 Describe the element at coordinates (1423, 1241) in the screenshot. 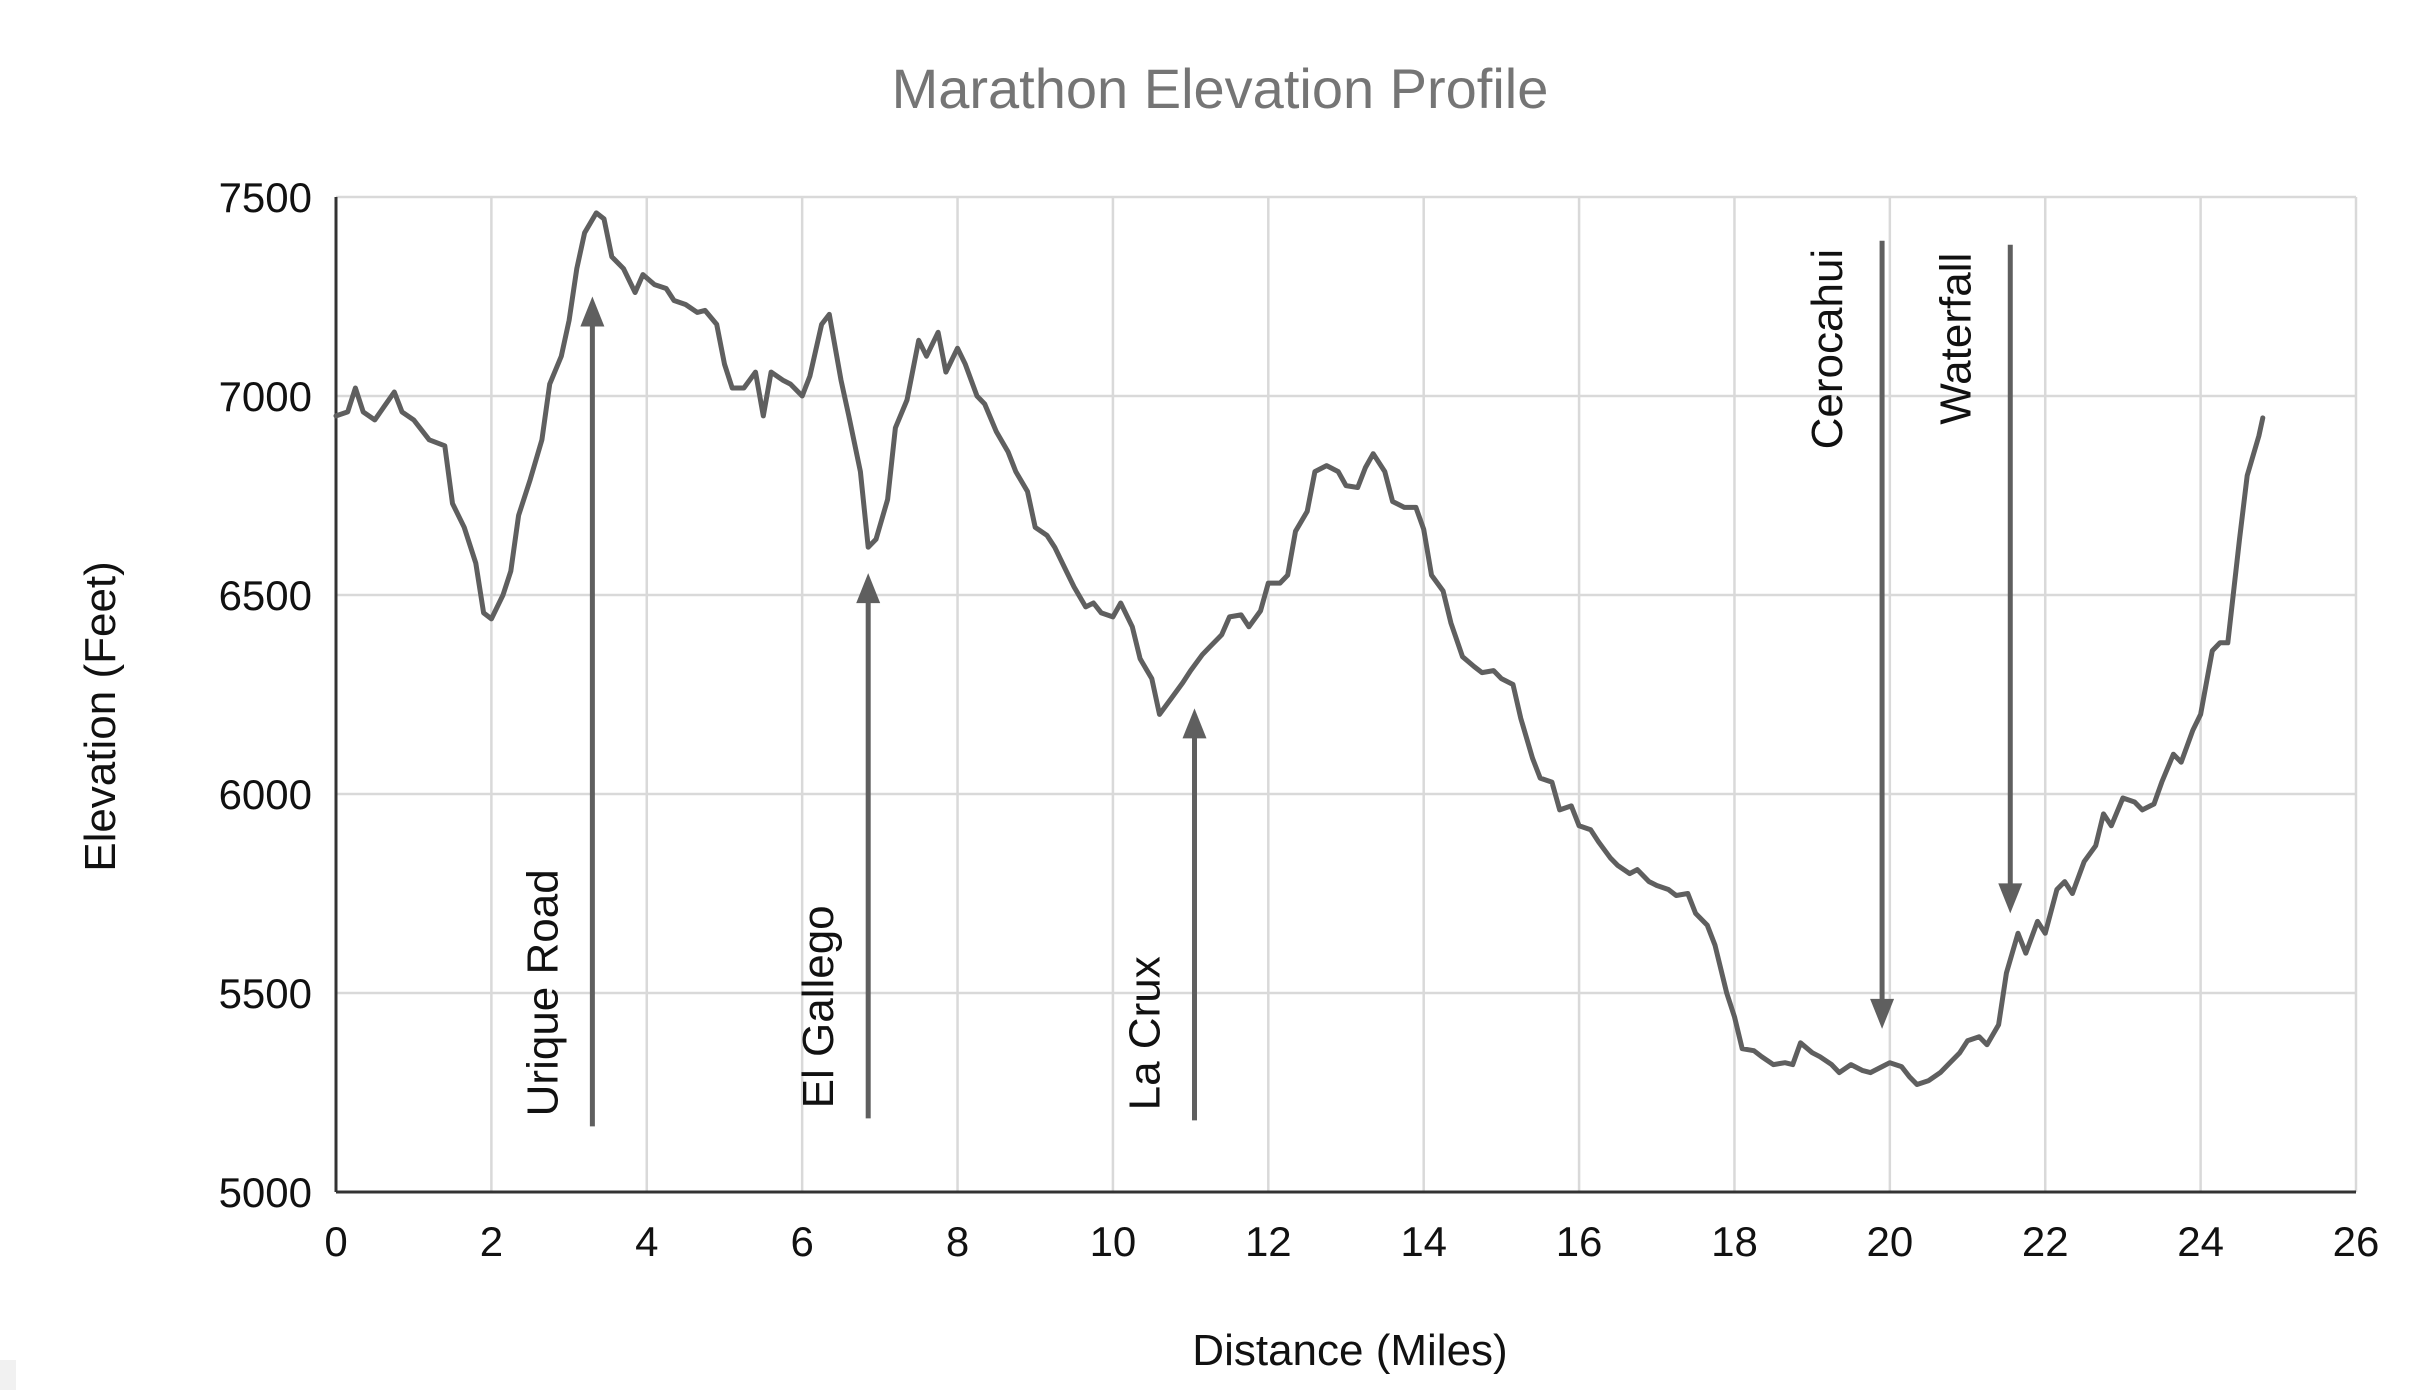

I see `x-tick-label: 14` at that location.